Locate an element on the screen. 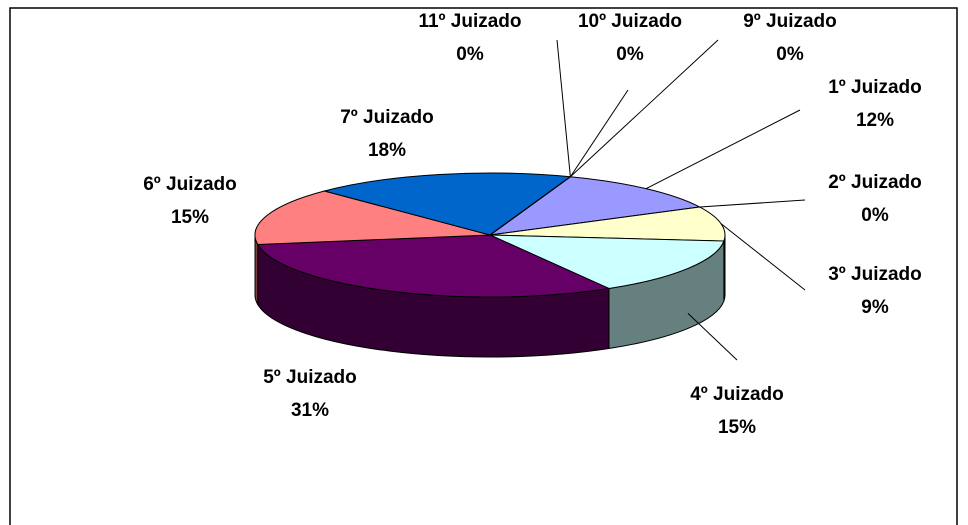  slice-value-label: 31% is located at coordinates (310, 410).